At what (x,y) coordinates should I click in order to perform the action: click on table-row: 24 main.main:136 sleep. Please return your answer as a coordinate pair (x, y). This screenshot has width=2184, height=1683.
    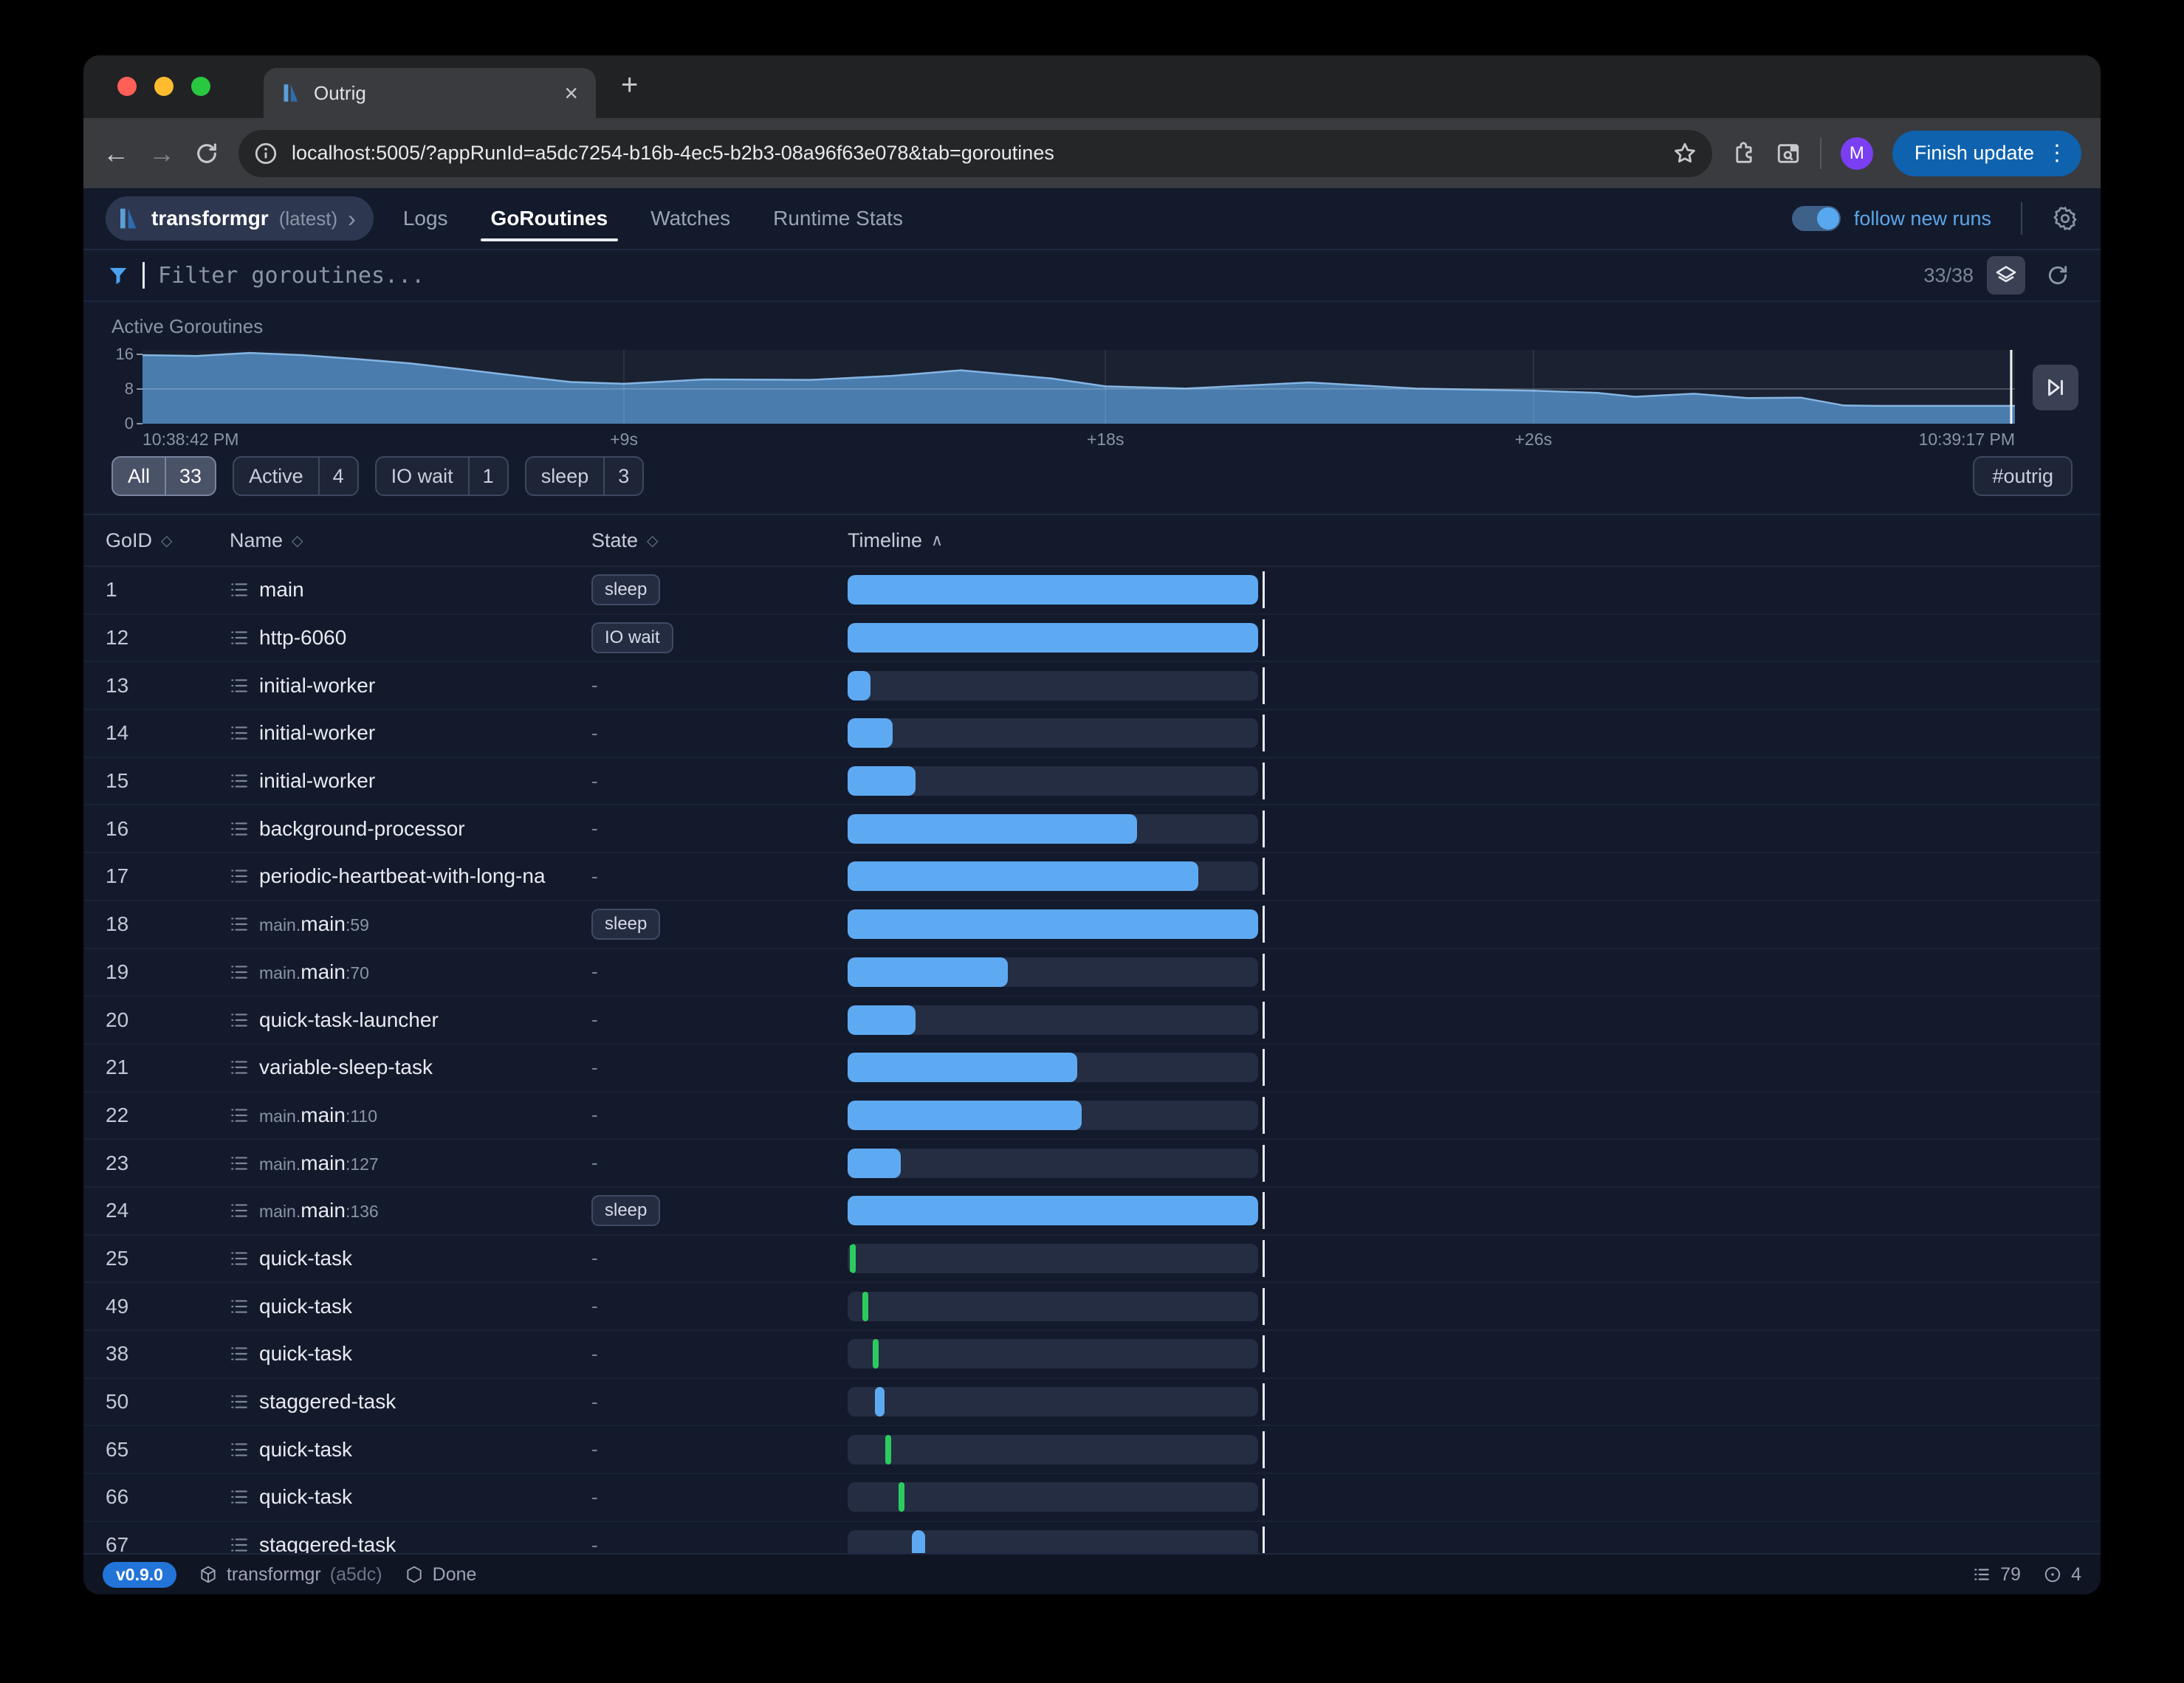
    Looking at the image, I should click on (1092, 1212).